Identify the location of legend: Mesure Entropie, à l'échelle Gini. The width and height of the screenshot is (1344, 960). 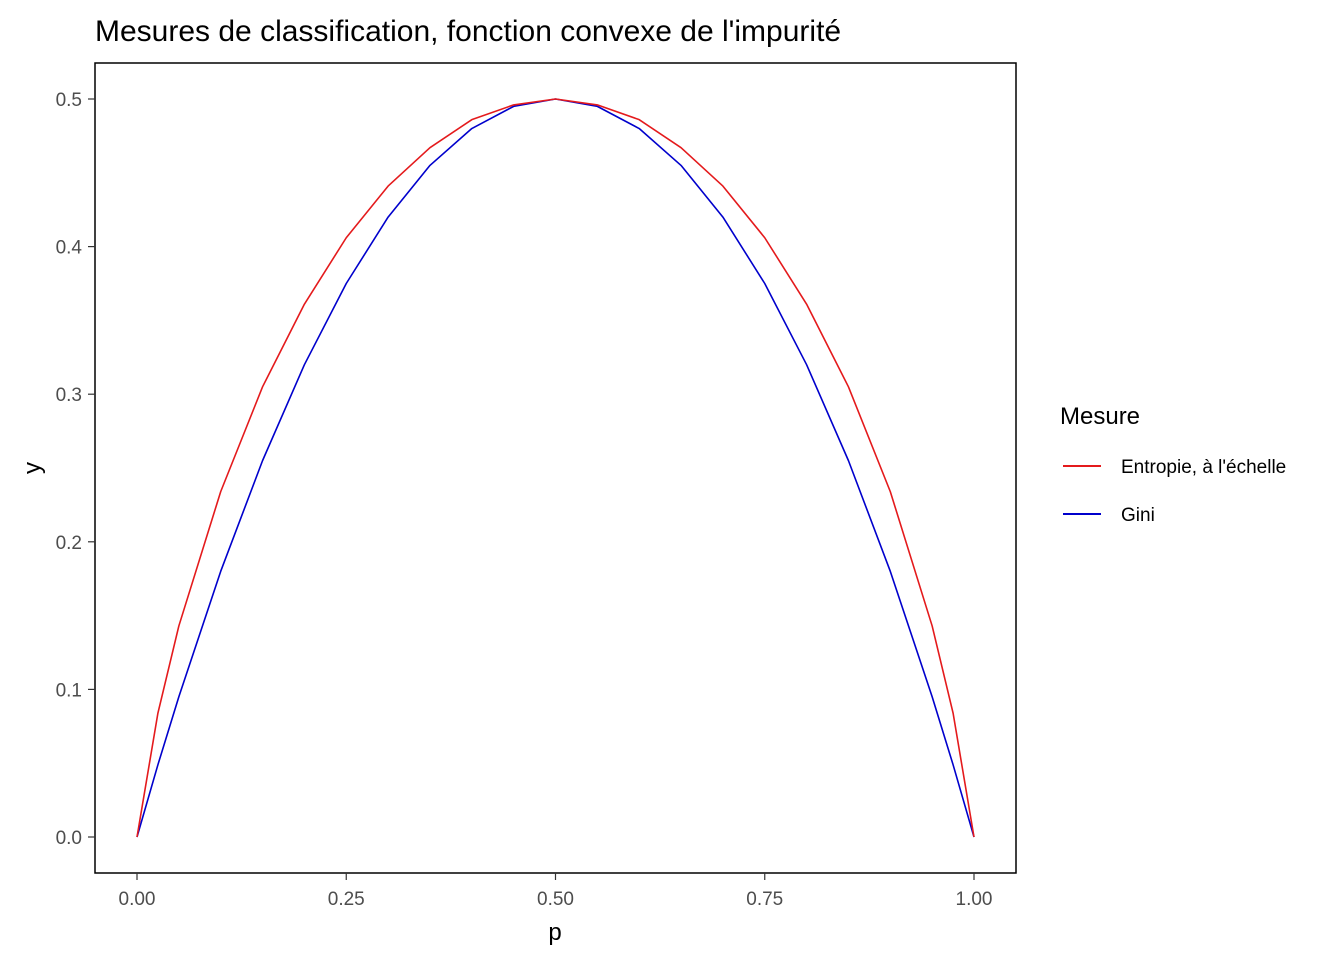
(1173, 464).